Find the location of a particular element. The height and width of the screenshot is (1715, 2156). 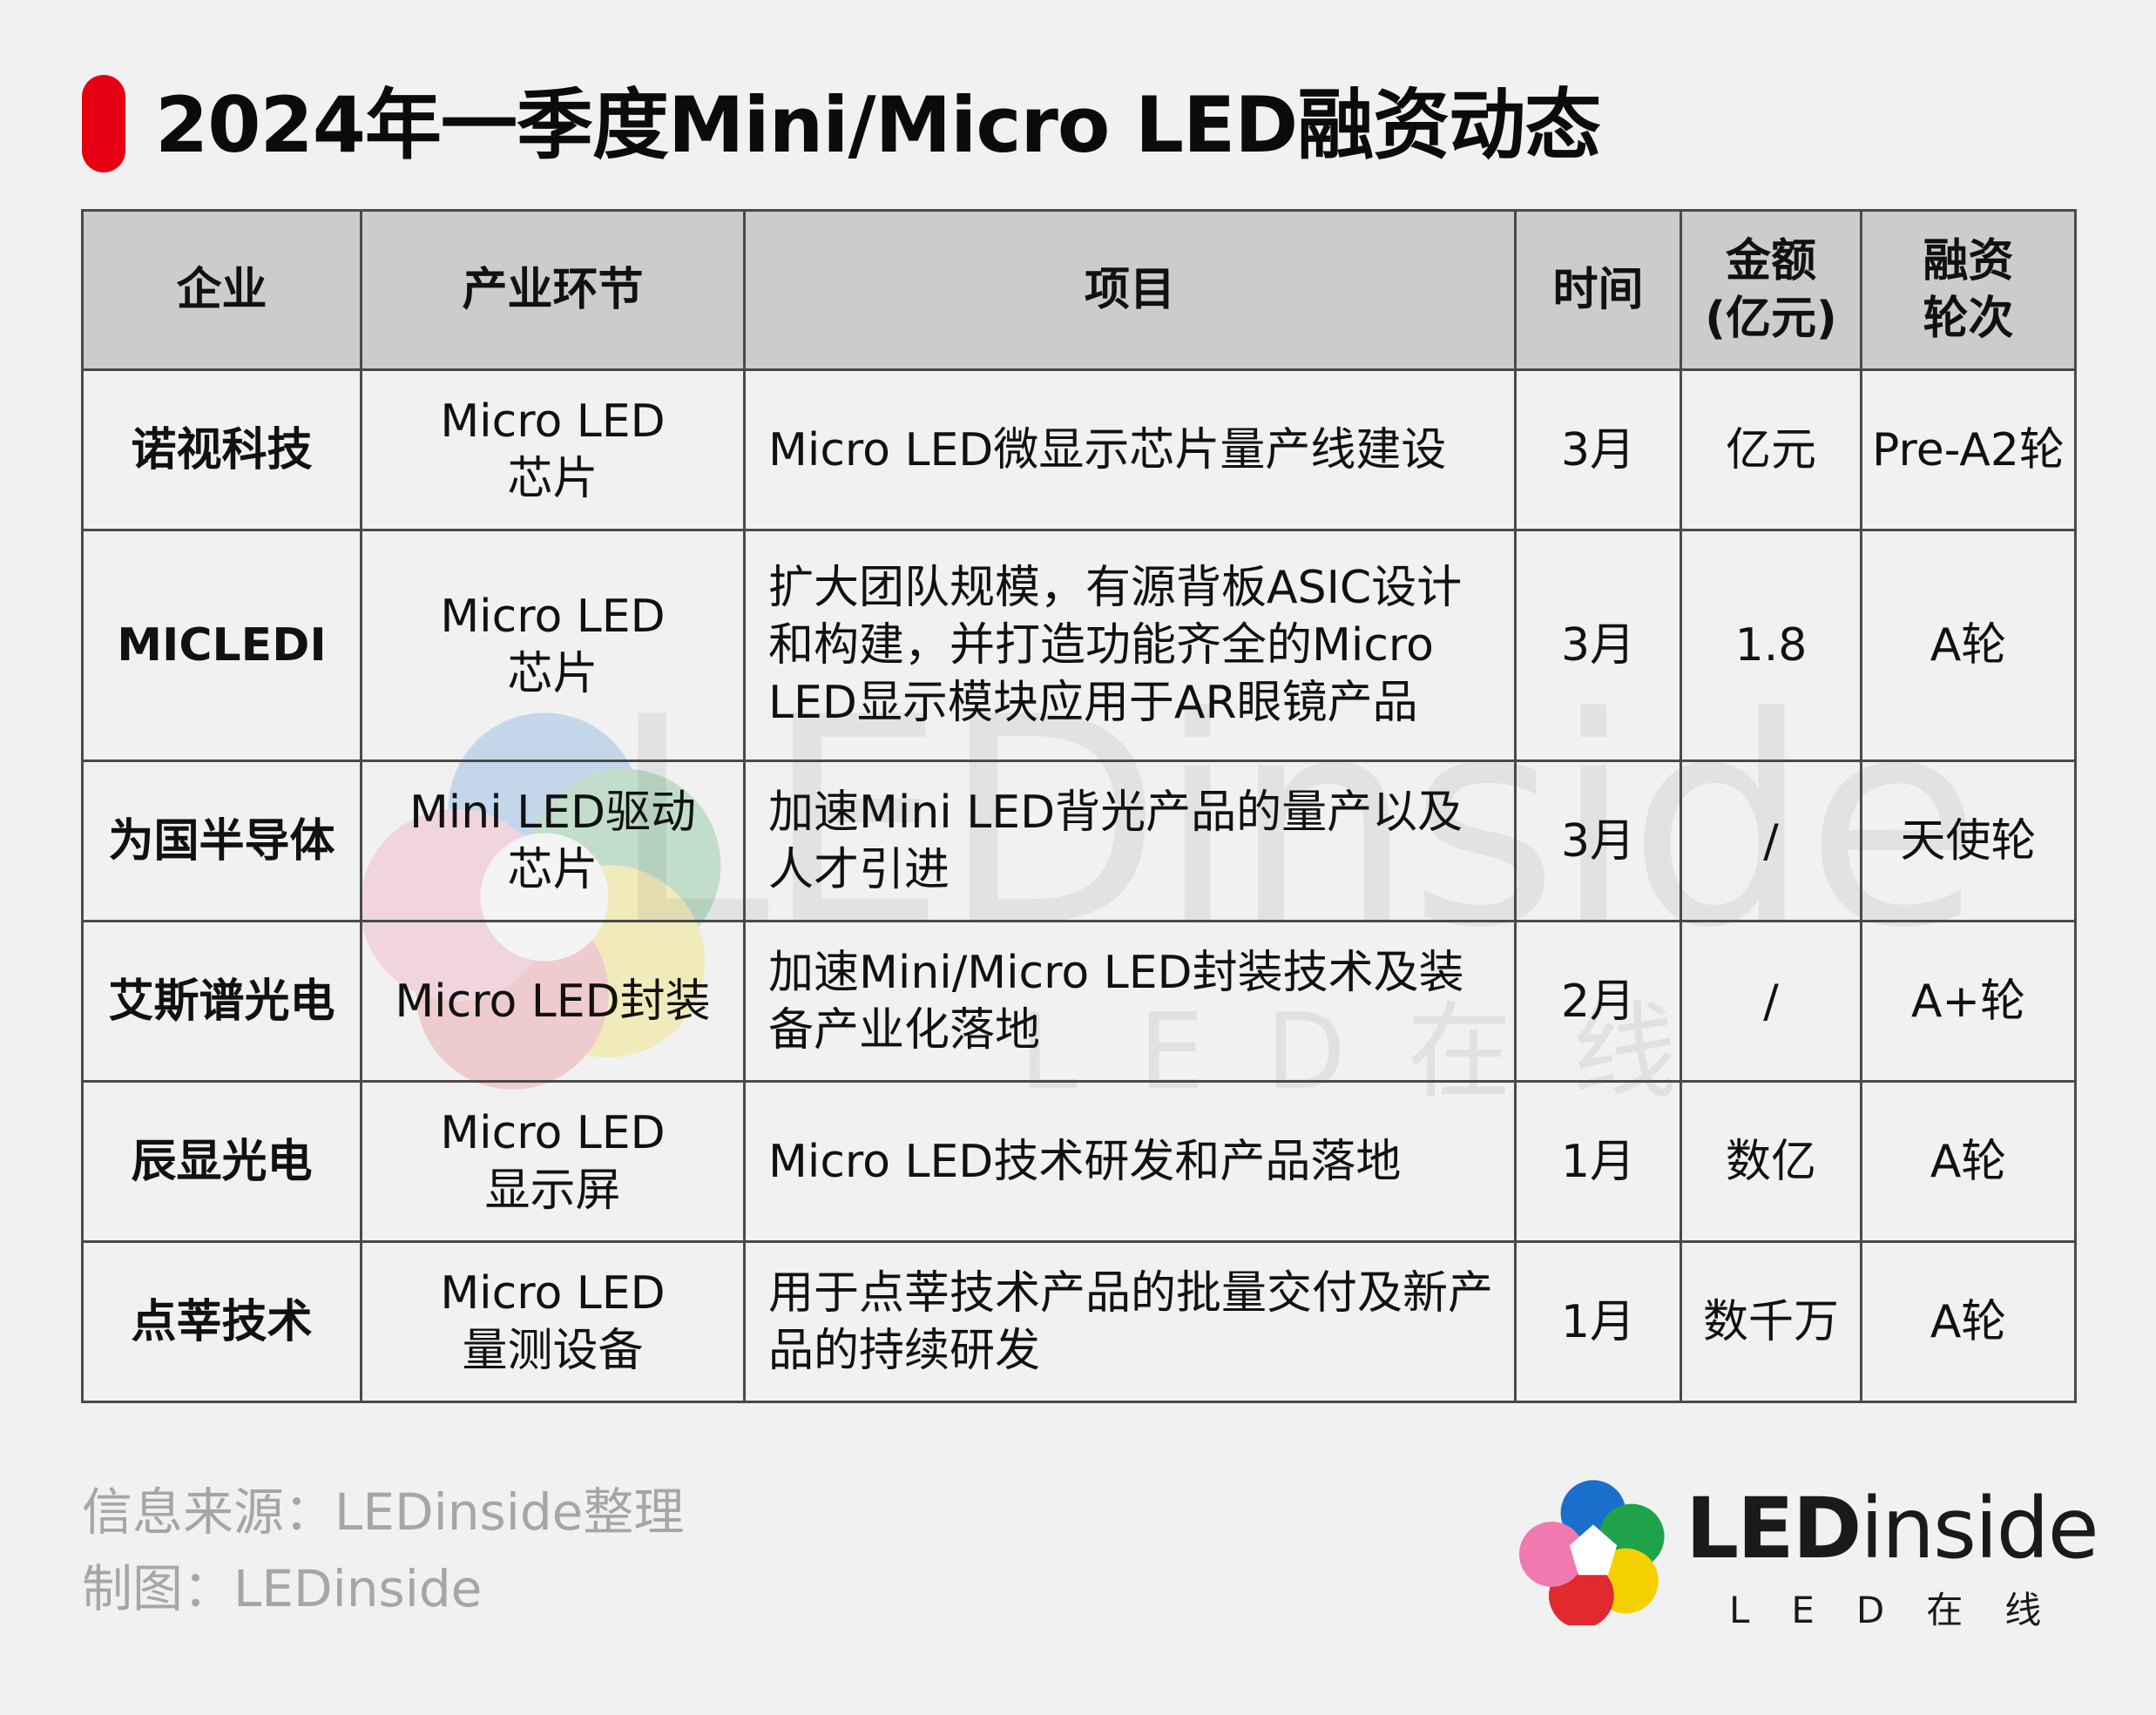

round-cell: 天使轮 is located at coordinates (1968, 841).